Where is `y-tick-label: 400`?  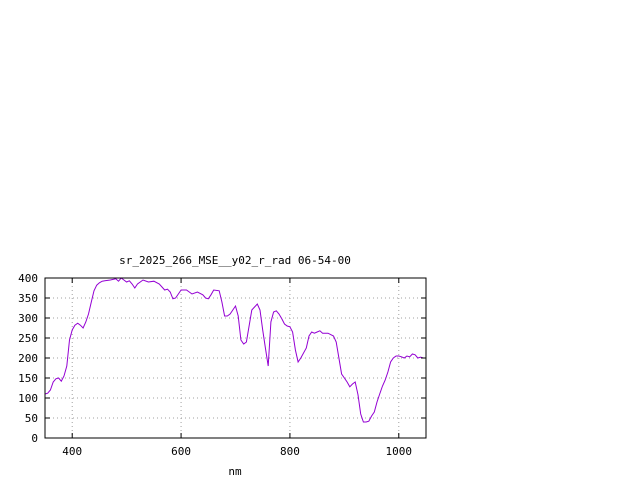
y-tick-label: 400 is located at coordinates (28, 278).